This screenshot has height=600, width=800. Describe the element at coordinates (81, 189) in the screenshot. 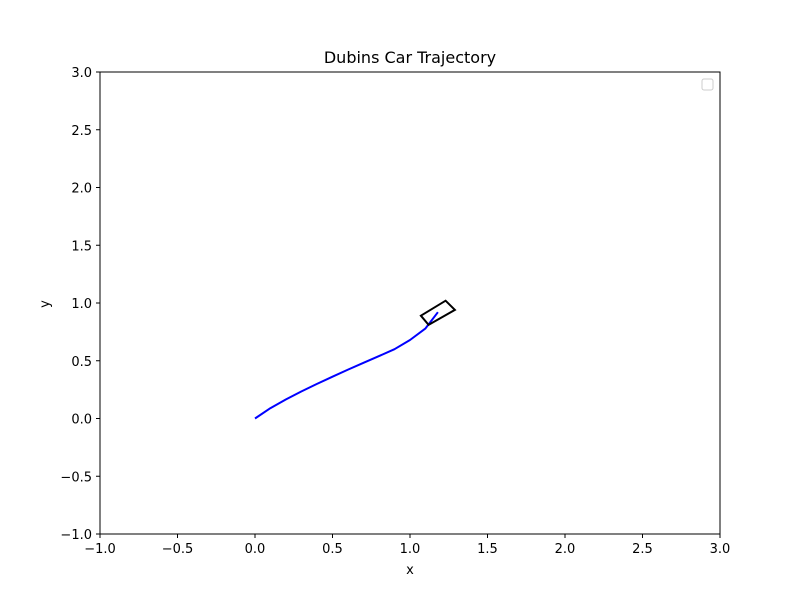

I see `y-tick-label: 2.0` at that location.